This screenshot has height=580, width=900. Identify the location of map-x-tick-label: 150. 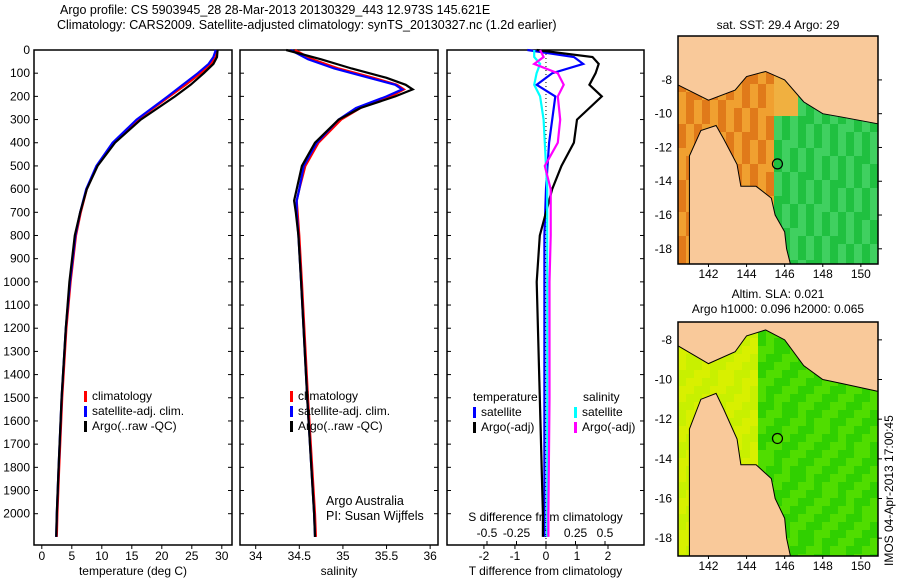
(861, 566).